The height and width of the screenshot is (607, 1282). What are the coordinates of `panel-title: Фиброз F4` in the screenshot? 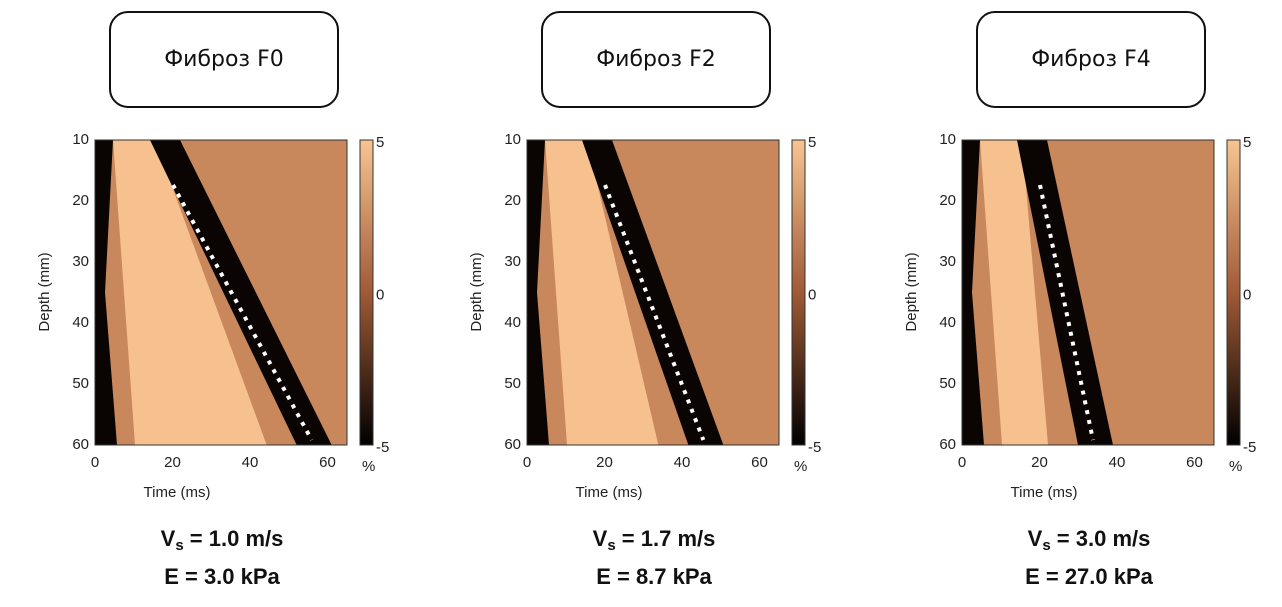 It's located at (1091, 59).